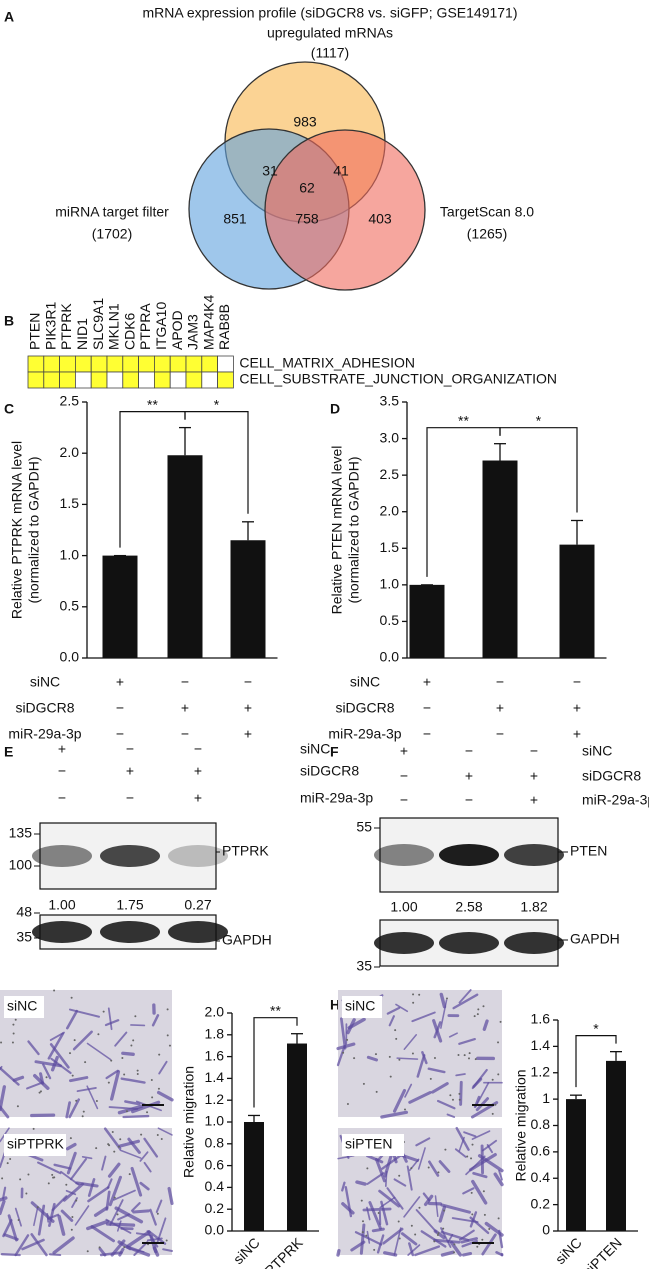 The width and height of the screenshot is (649, 1269). I want to click on set-count: (1265), so click(487, 234).